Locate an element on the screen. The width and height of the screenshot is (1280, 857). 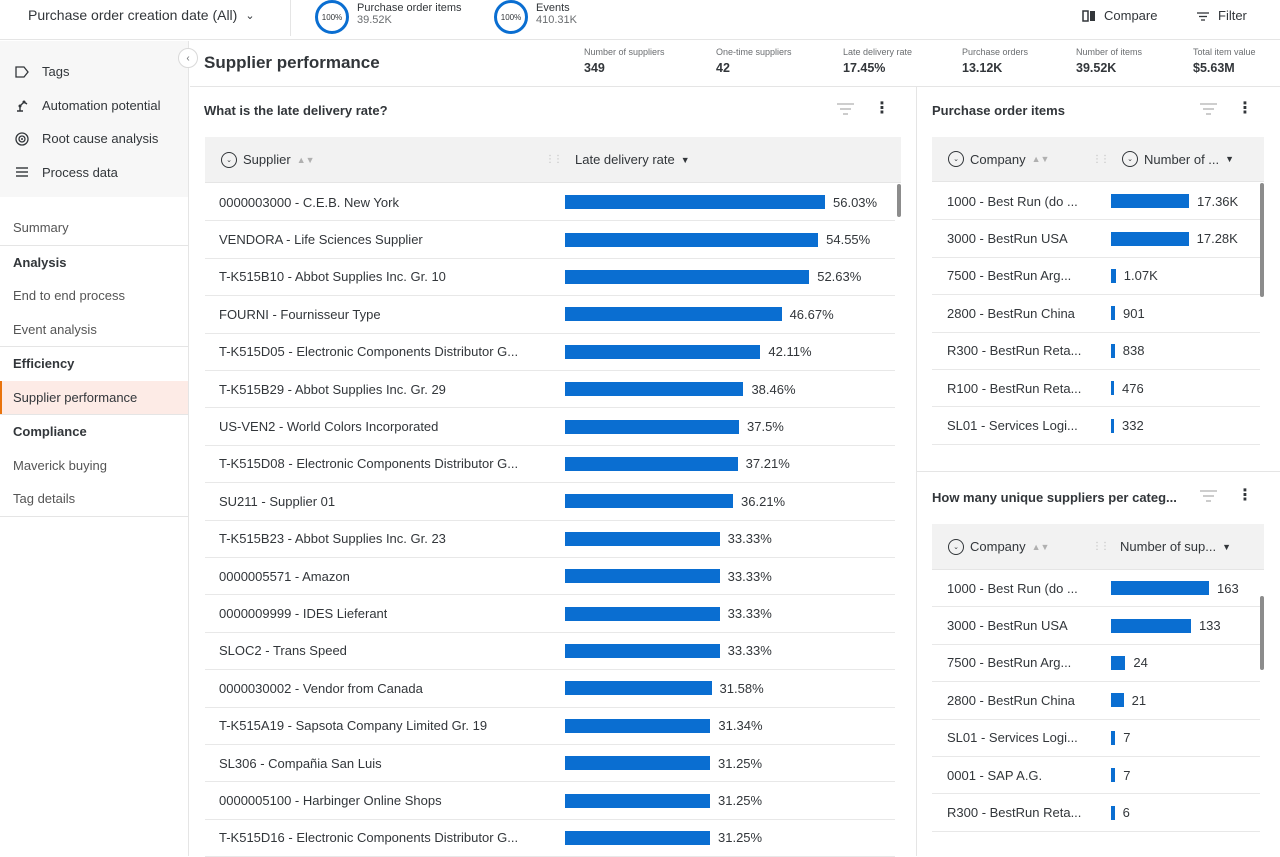
table-row: 1000 - Best Run (do ... 163 is located at coordinates (1096, 589).